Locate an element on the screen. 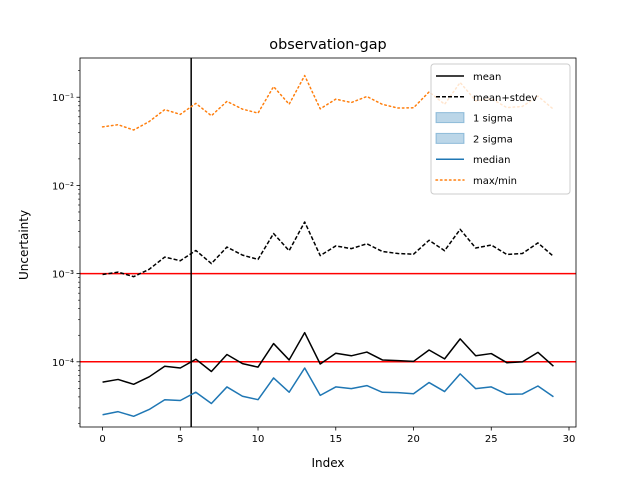 This screenshot has height=484, width=640. series-line-median is located at coordinates (328, 392).